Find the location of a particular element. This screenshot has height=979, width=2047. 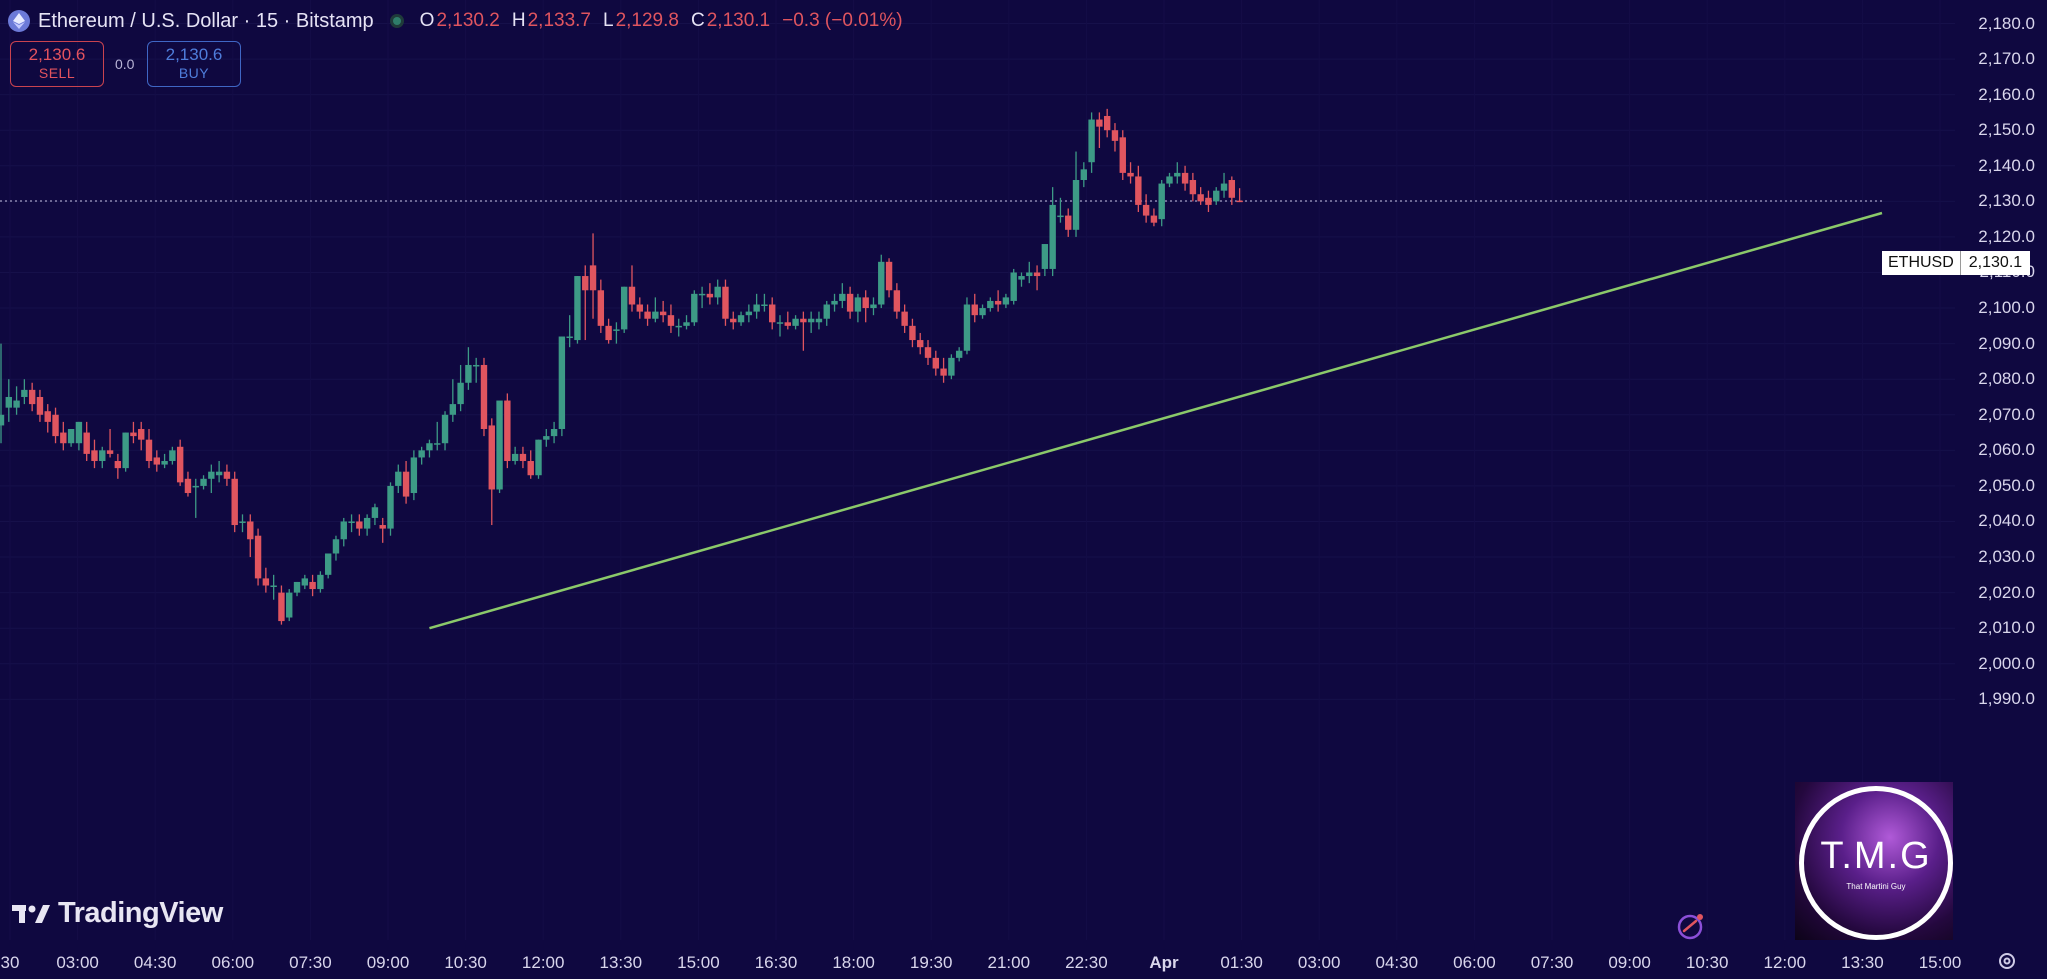

settings-icon is located at coordinates (2007, 963).